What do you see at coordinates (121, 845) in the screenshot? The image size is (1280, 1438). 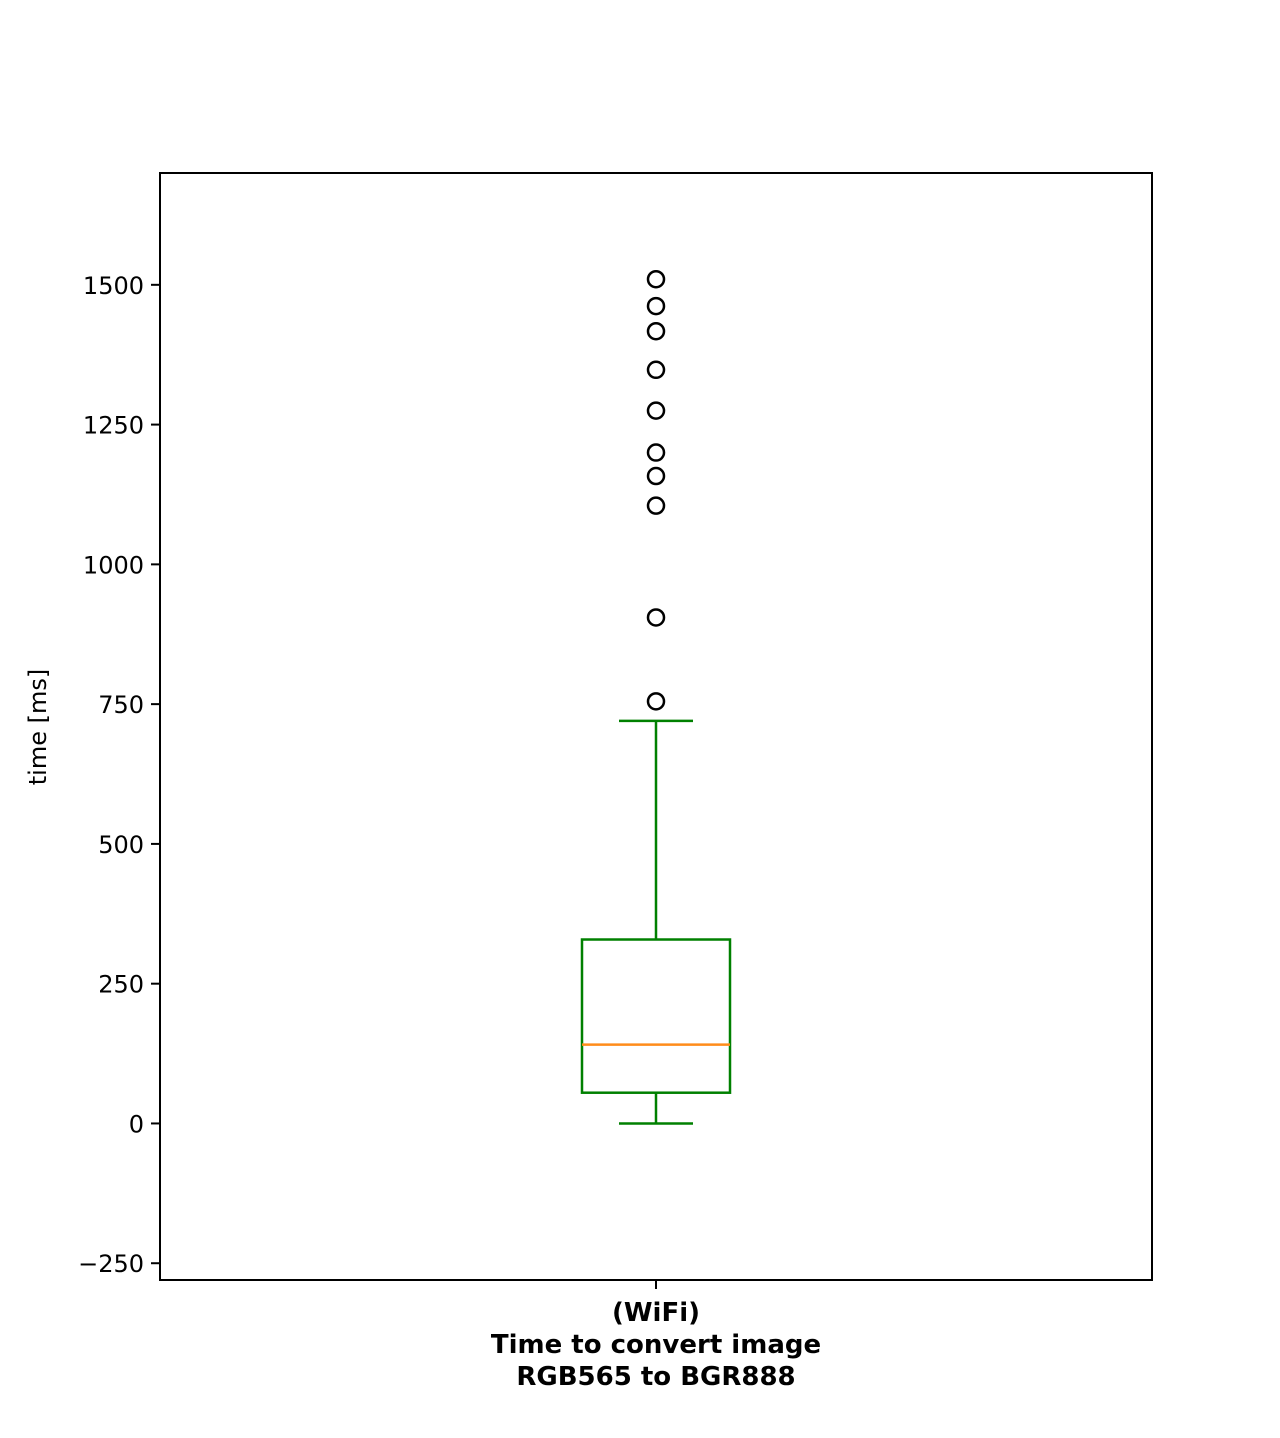 I see `y-tick-label: 500` at bounding box center [121, 845].